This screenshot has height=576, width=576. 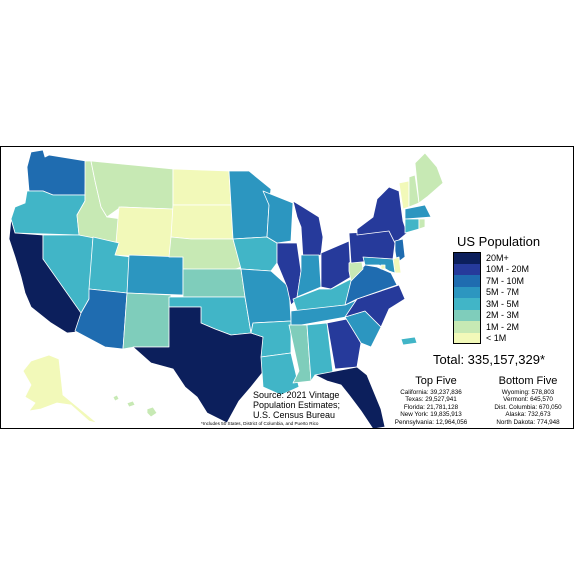 What do you see at coordinates (499, 241) in the screenshot?
I see `legend-title: US Population` at bounding box center [499, 241].